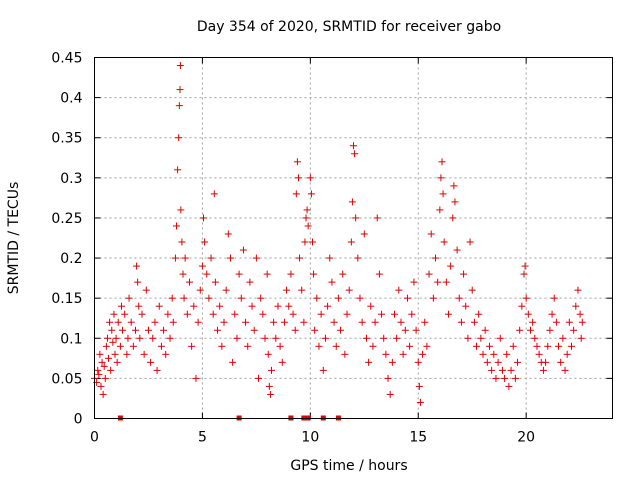  Describe the element at coordinates (526, 438) in the screenshot. I see `x-tick-label: 20` at that location.